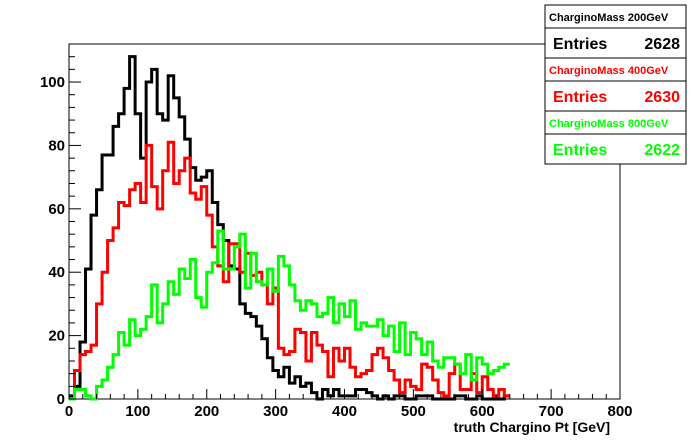  Describe the element at coordinates (56, 145) in the screenshot. I see `y-tick-label: 80` at that location.